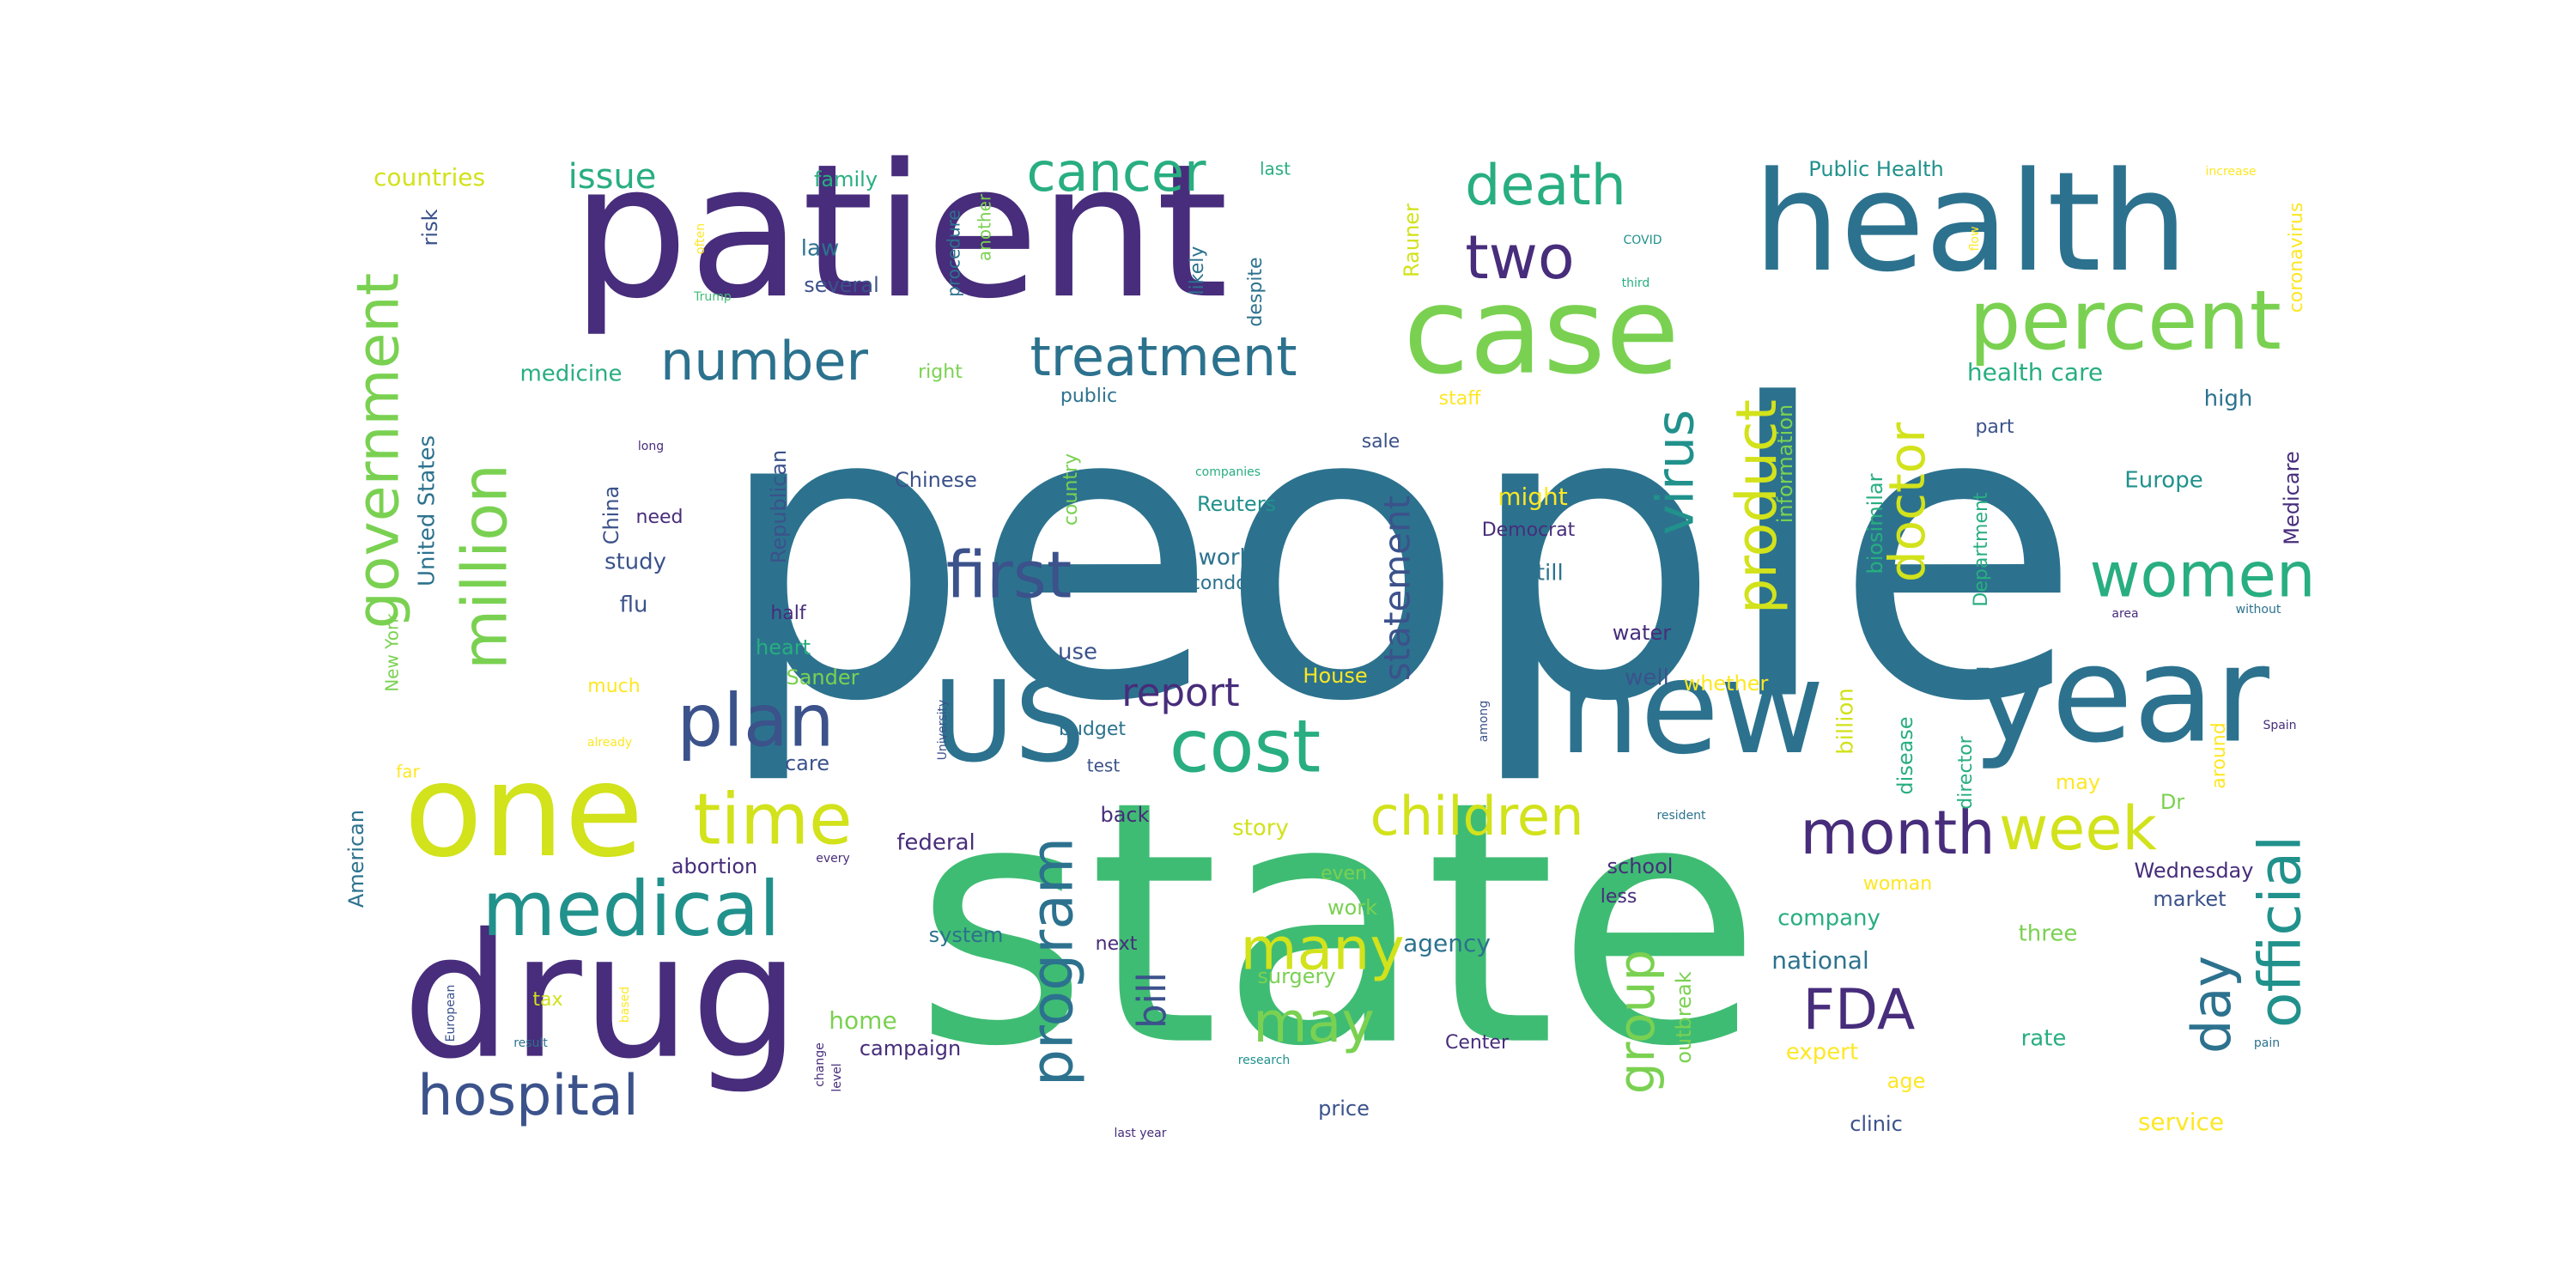 Image resolution: width=2576 pixels, height=1288 pixels. What do you see at coordinates (528, 1096) in the screenshot?
I see `word-hospital: hospital` at bounding box center [528, 1096].